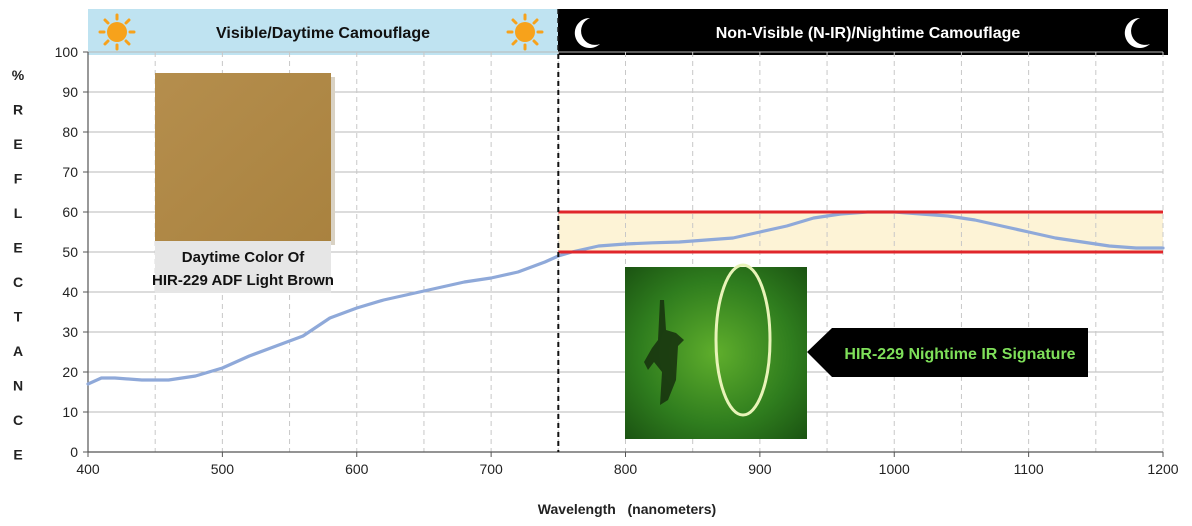 This screenshot has width=1192, height=526. Describe the element at coordinates (70, 132) in the screenshot. I see `y-tick-label: 80` at that location.